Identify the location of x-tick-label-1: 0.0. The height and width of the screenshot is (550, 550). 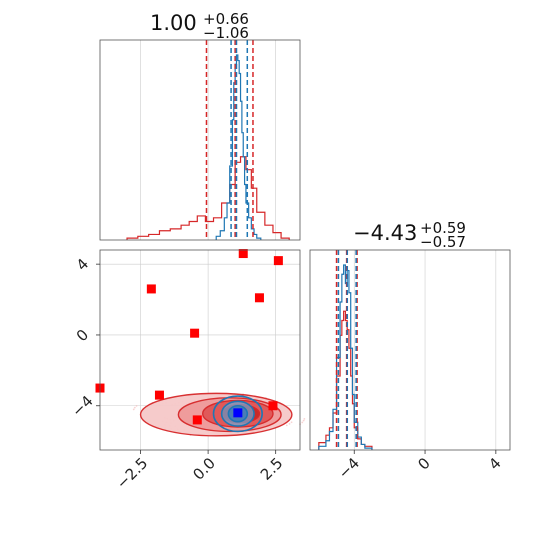
(204, 469).